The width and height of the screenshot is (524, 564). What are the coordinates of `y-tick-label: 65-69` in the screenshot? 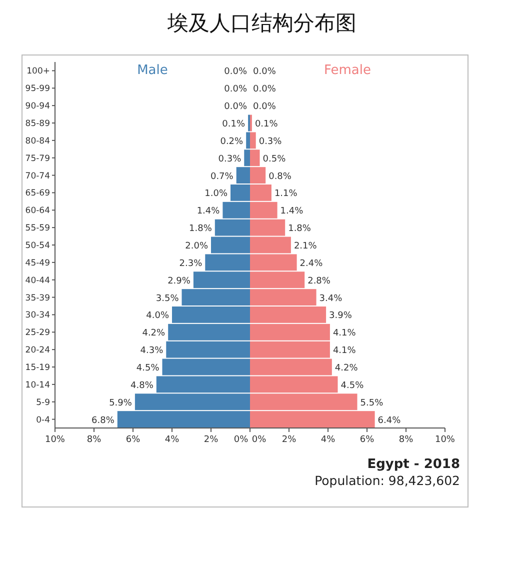 It's located at (37, 193).